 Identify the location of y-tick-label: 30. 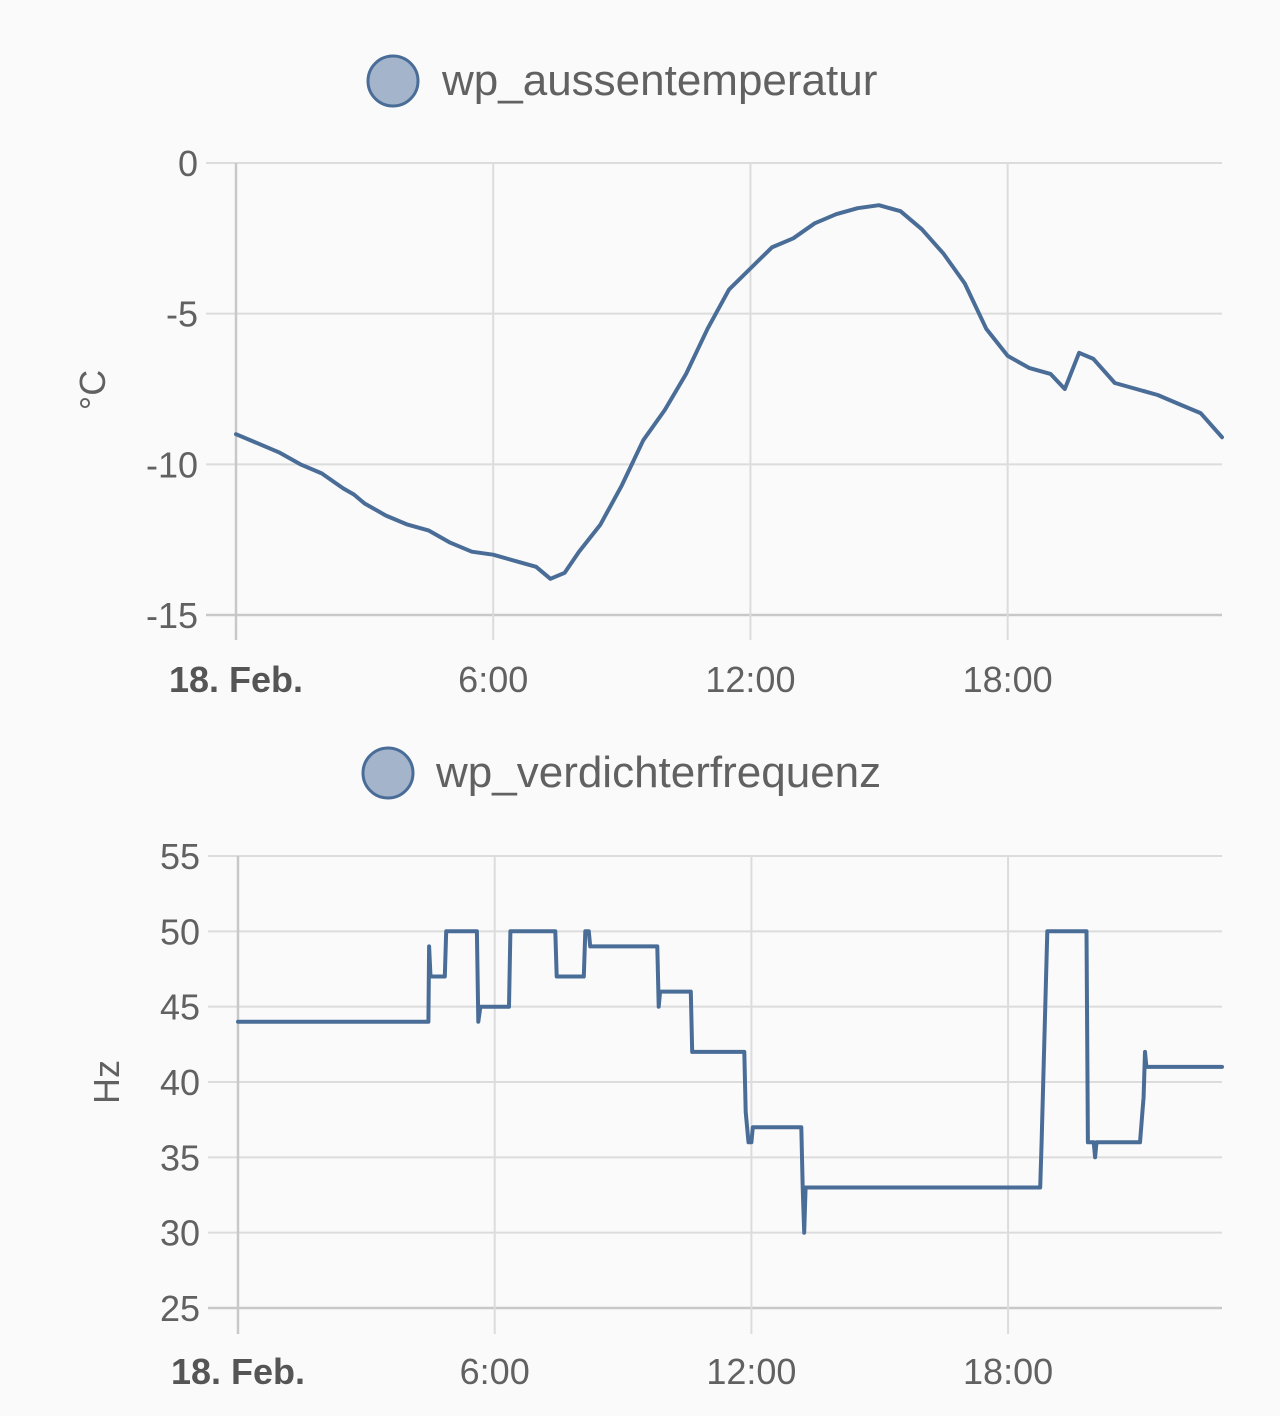
(180, 1233).